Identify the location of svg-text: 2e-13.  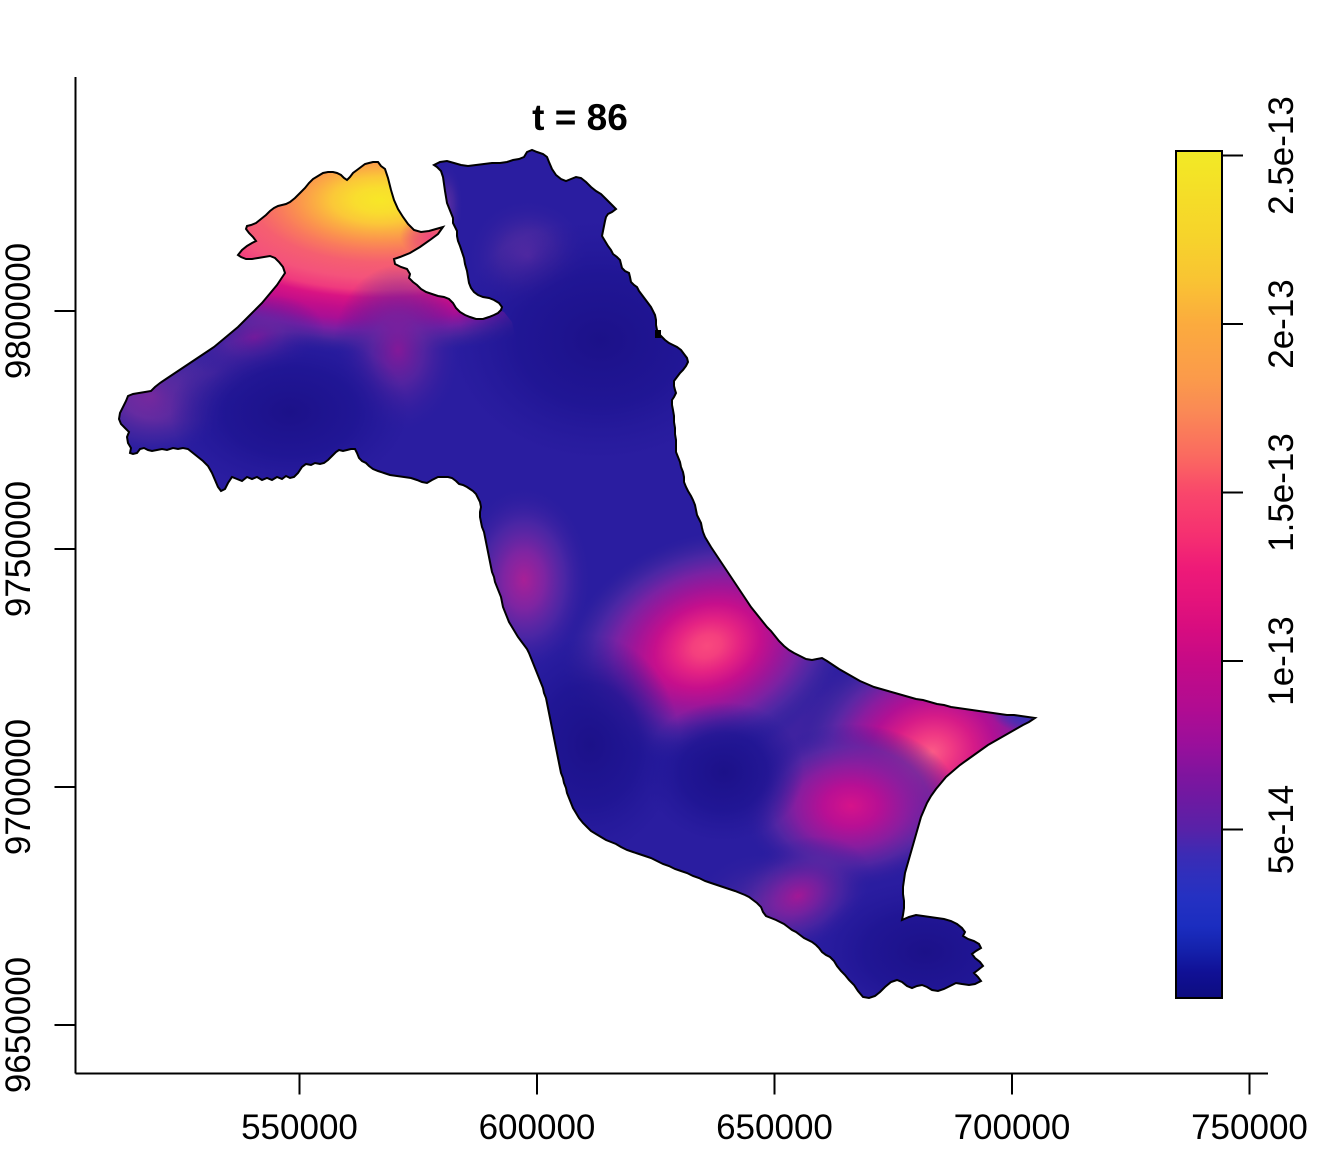
(1281, 324).